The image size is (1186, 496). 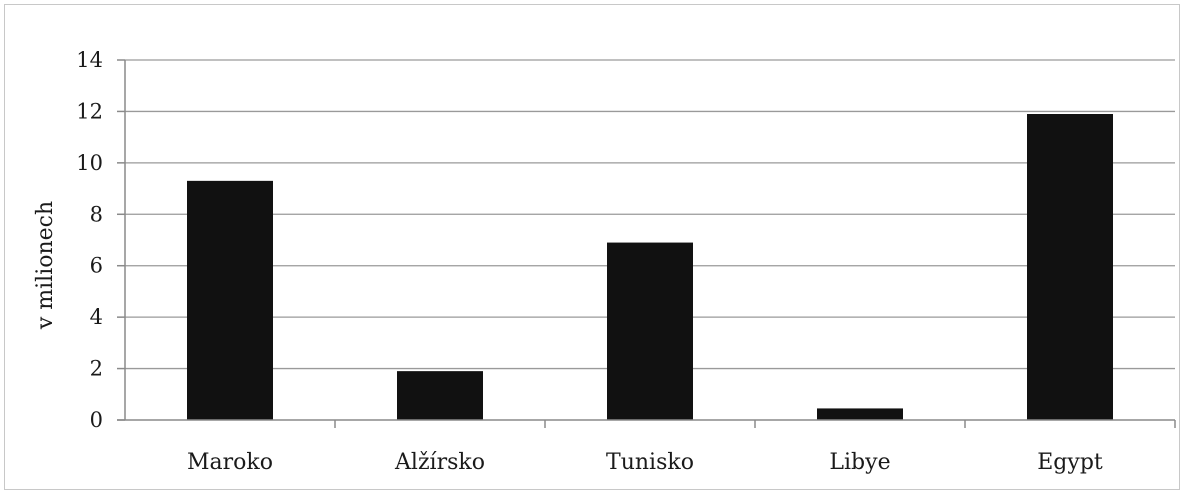 I want to click on y-axis-title: v milionech, so click(x=45, y=265).